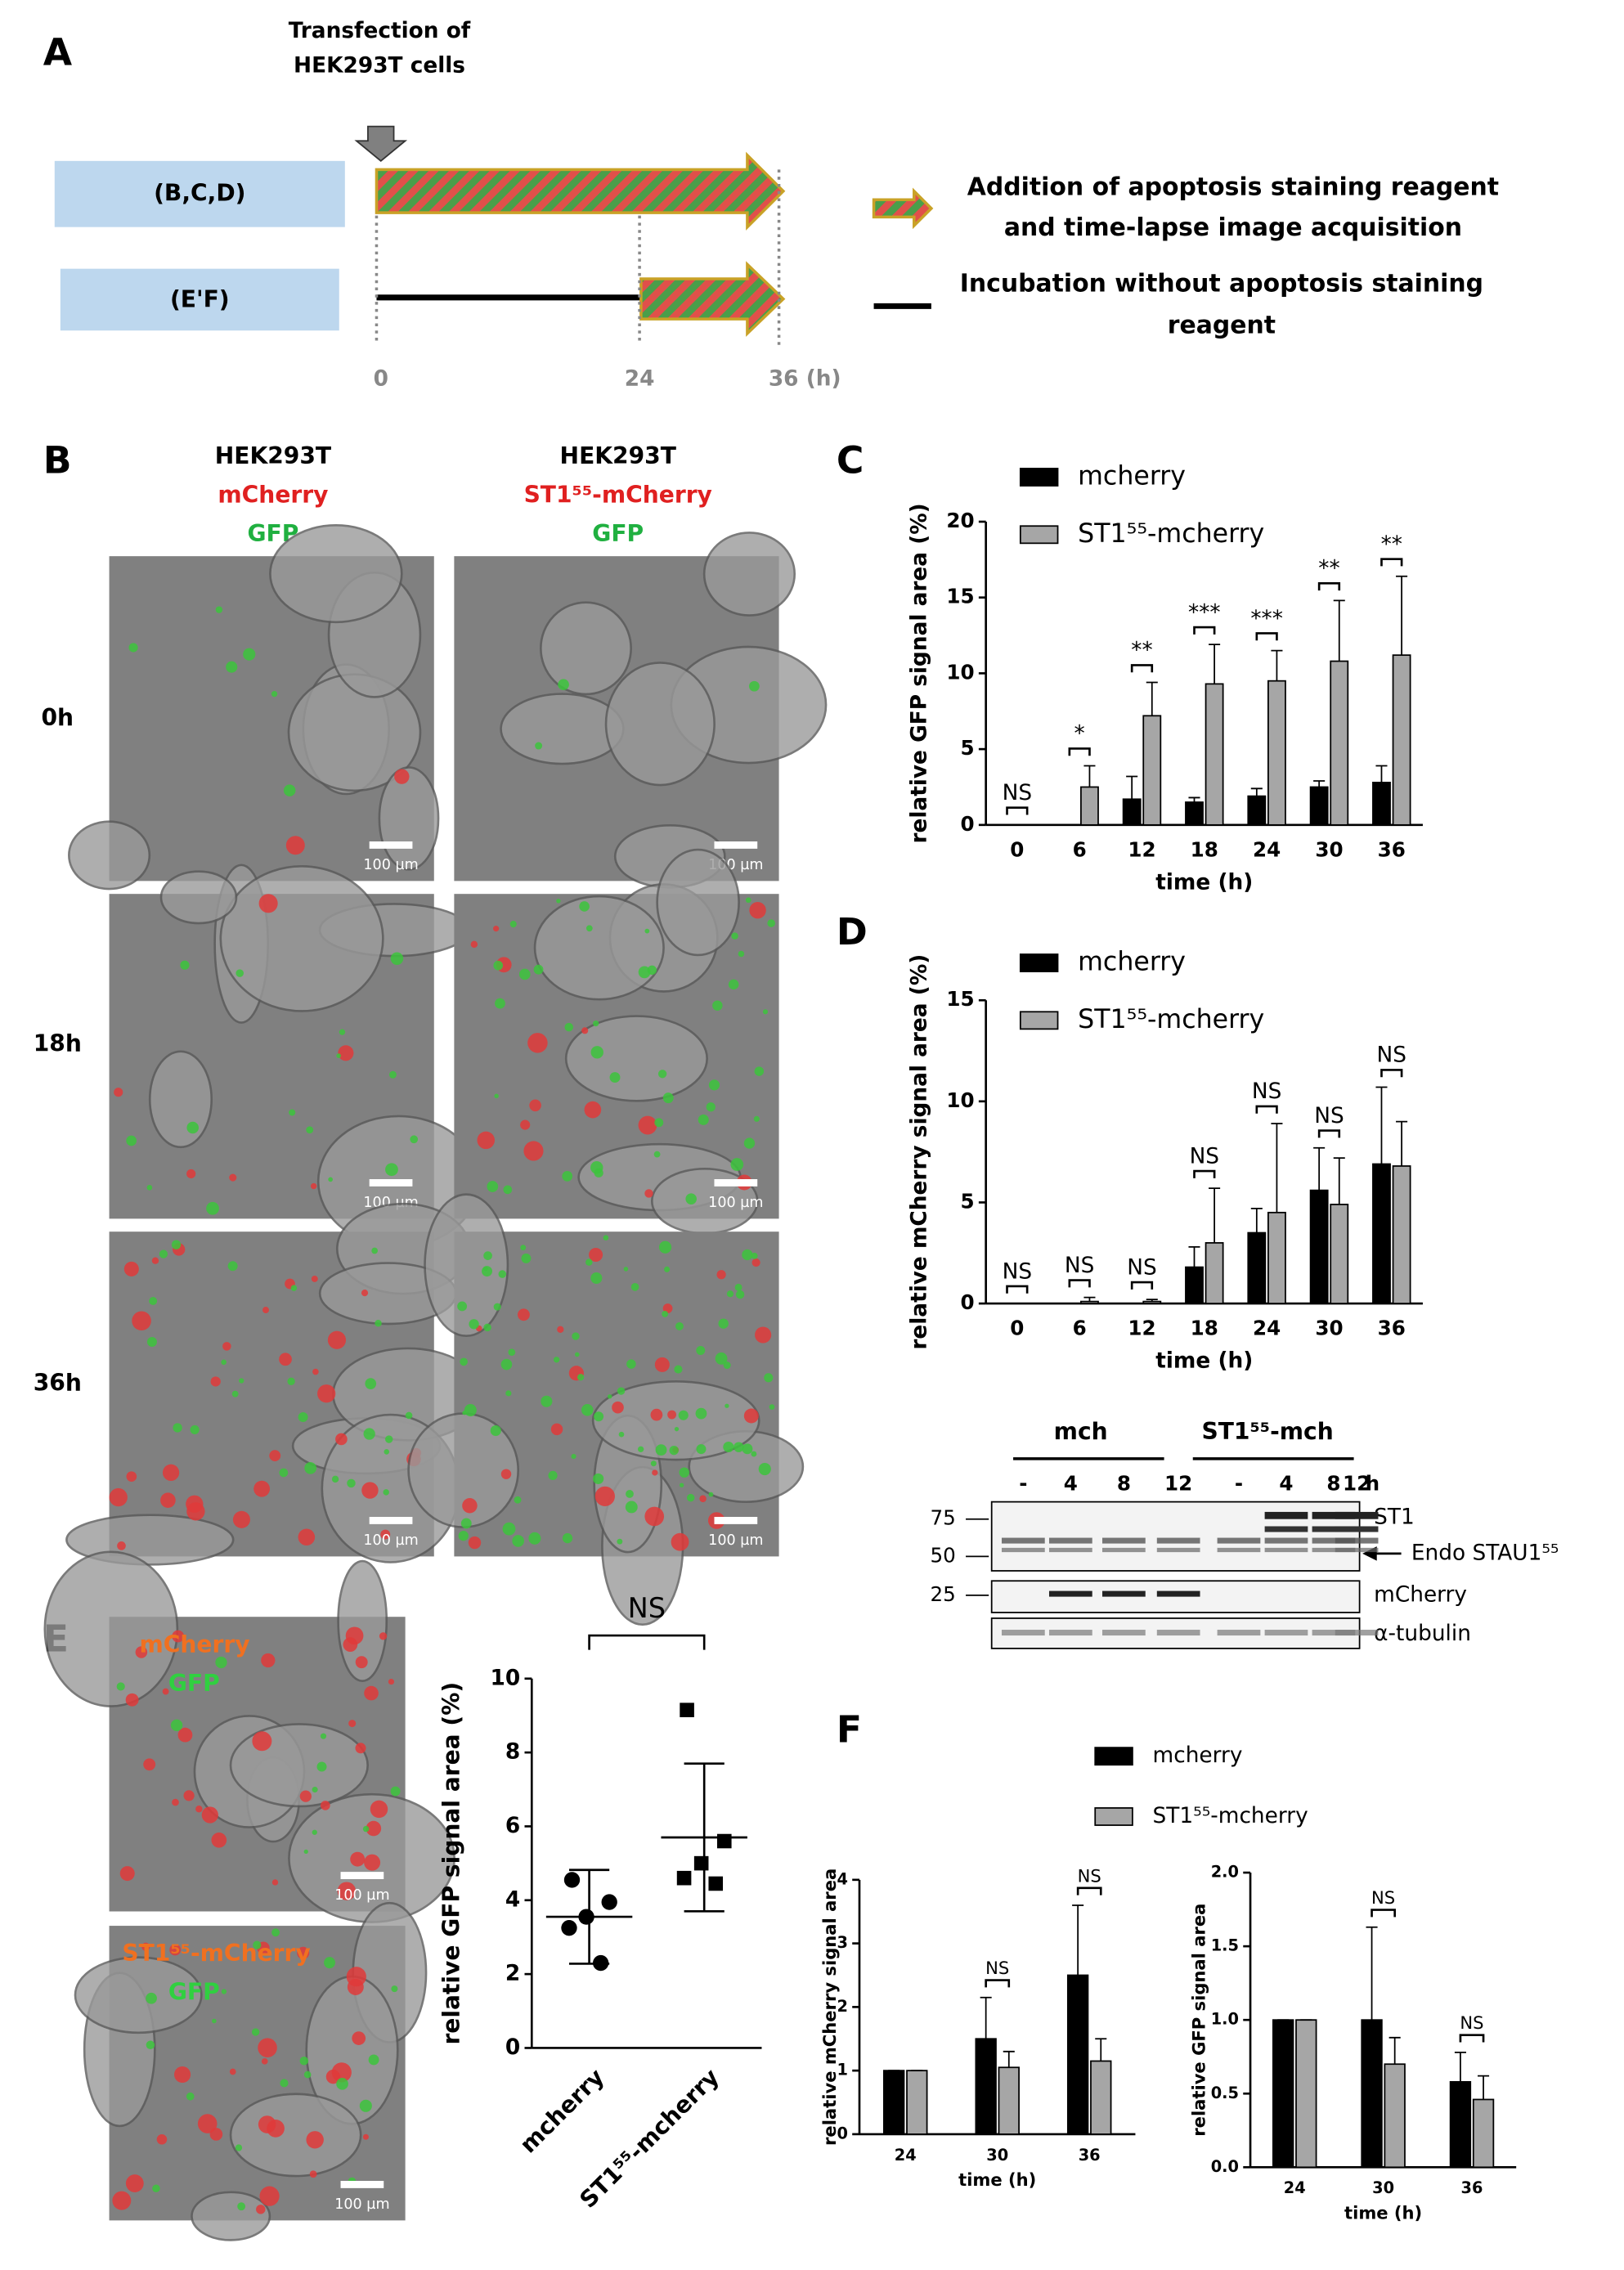  Describe the element at coordinates (1357, 1484) in the screenshot. I see `lane-label: 12` at that location.